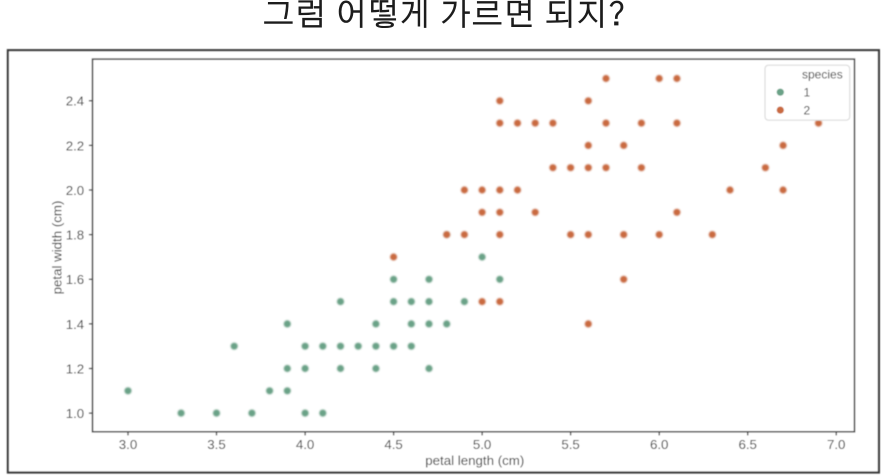  What do you see at coordinates (75, 145) in the screenshot?
I see `svg-text: 2.2` at bounding box center [75, 145].